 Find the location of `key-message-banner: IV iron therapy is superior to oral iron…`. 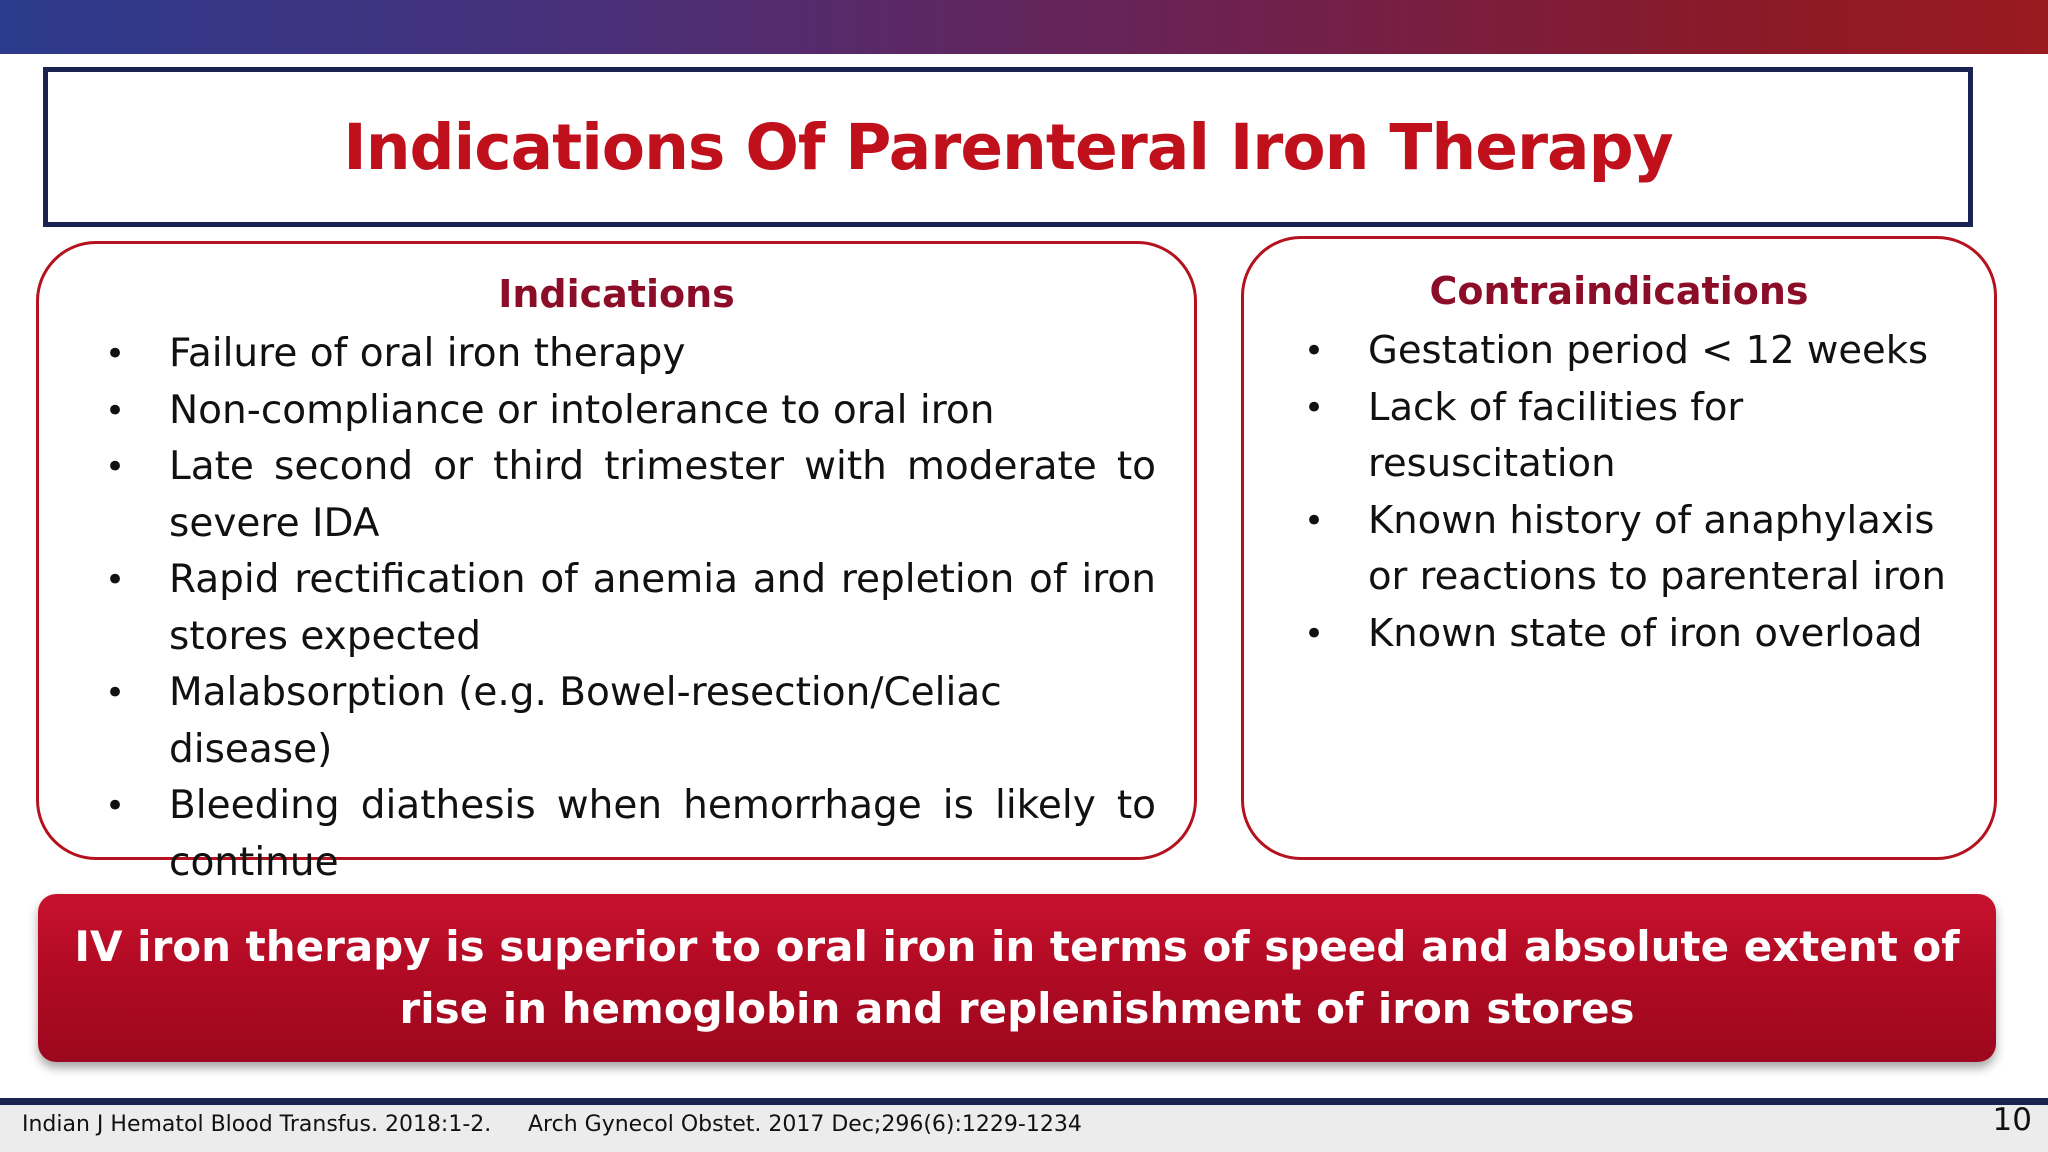

key-message-banner: IV iron therapy is superior to oral iron… is located at coordinates (1017, 978).